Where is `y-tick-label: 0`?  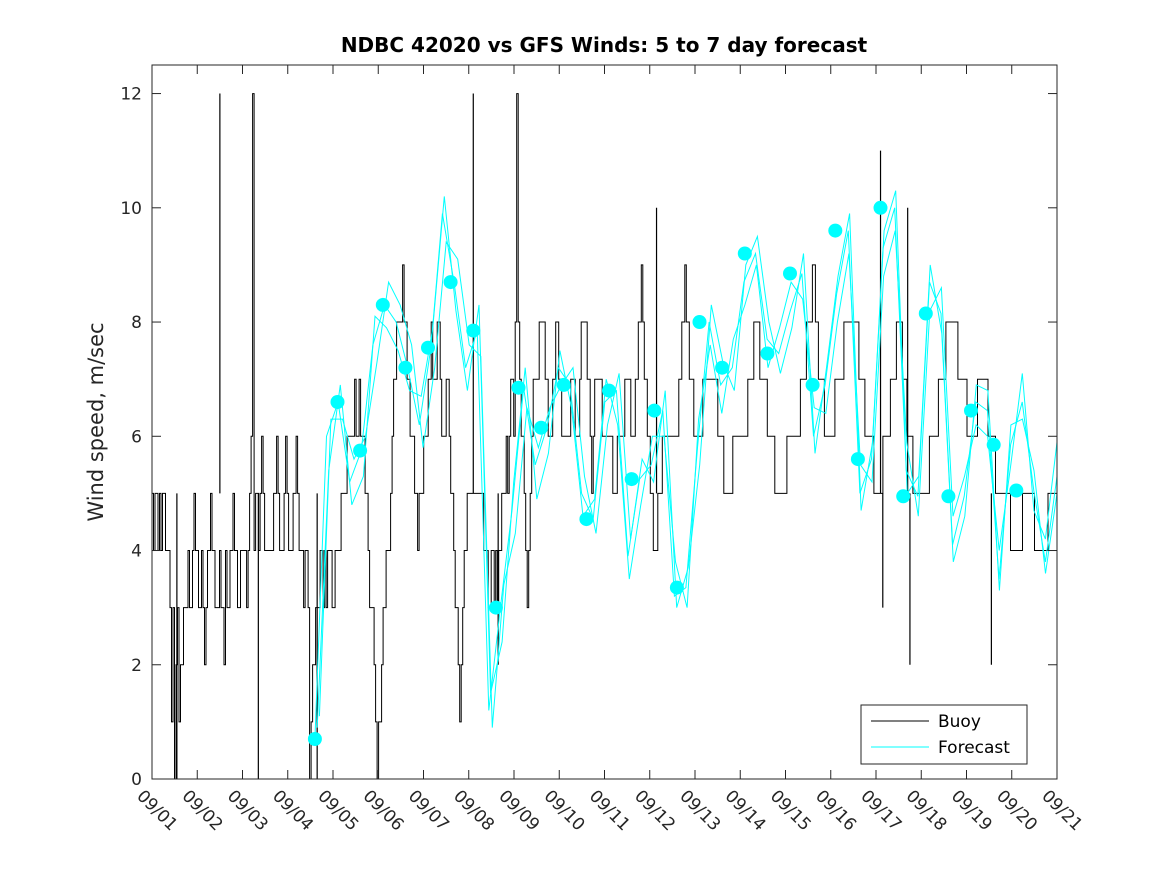
y-tick-label: 0 is located at coordinates (136, 780).